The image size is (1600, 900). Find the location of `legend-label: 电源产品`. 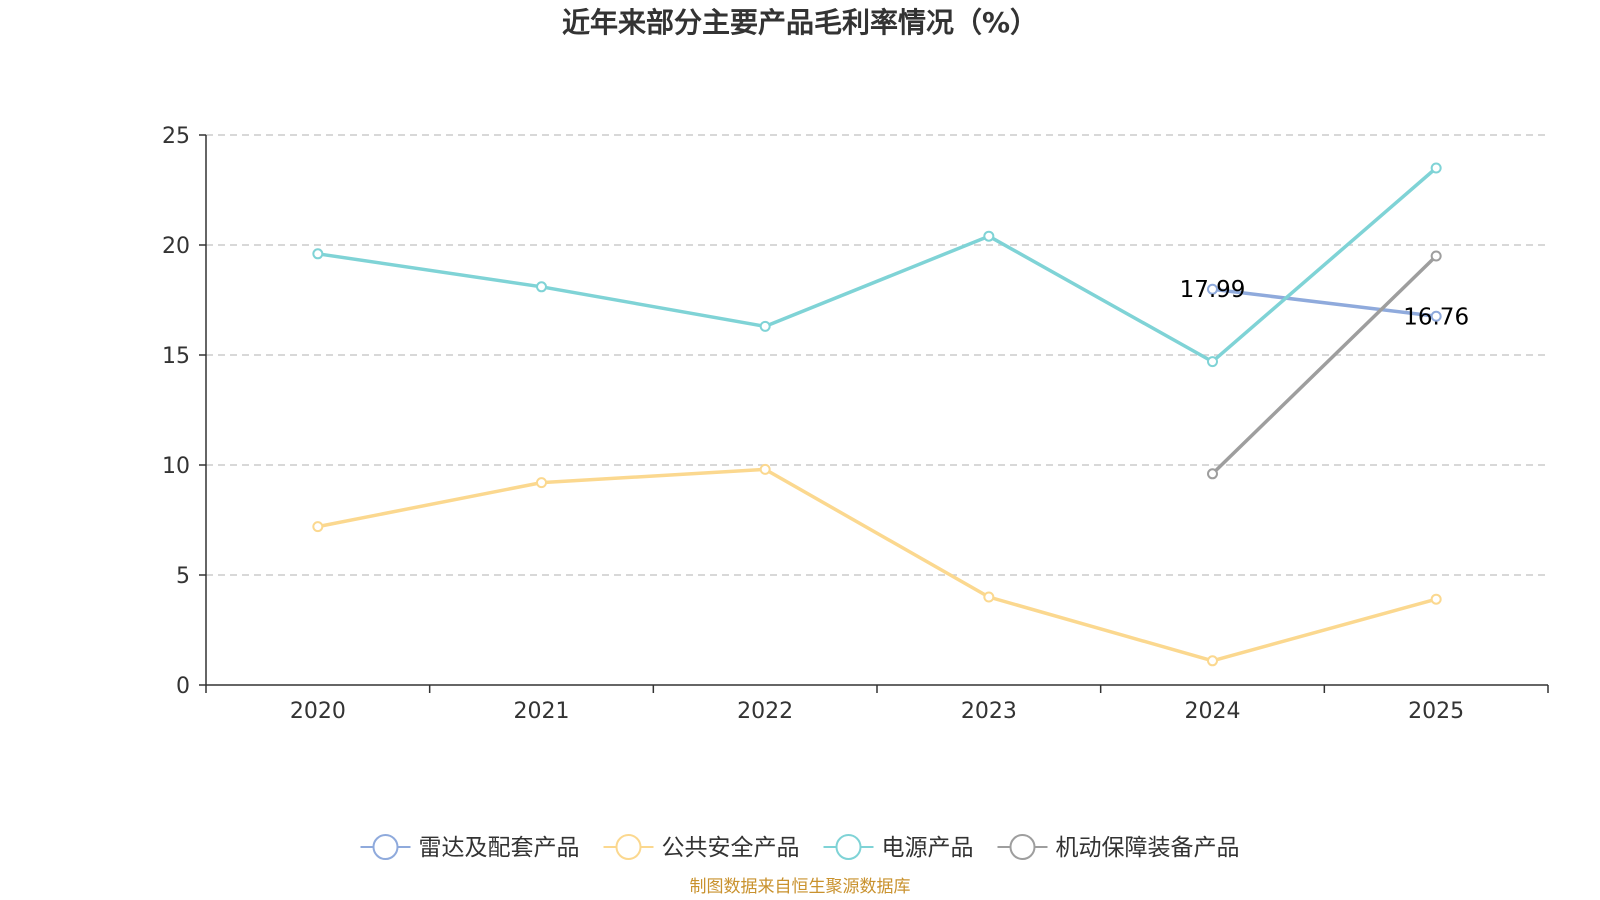

legend-label: 电源产品 is located at coordinates (928, 848).